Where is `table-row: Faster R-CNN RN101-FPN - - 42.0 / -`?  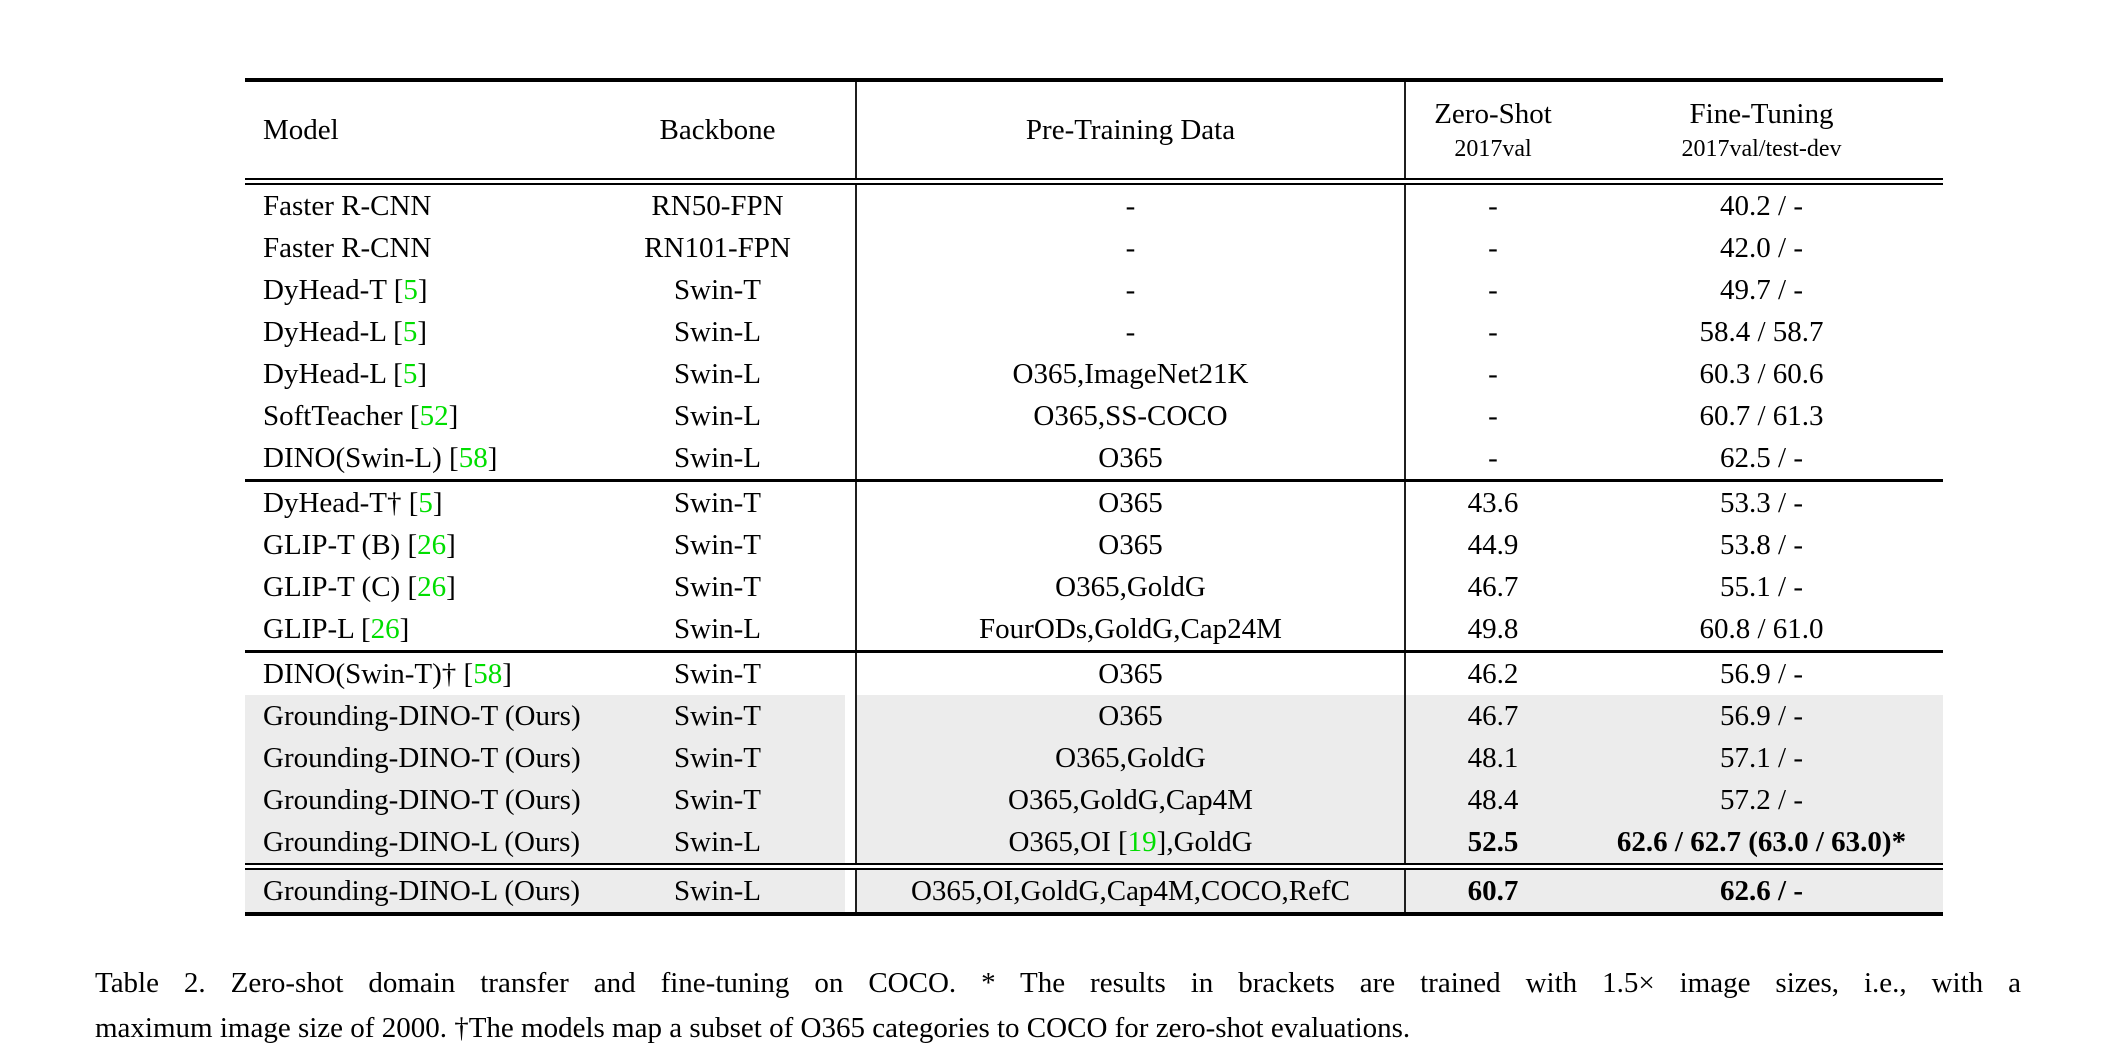
table-row: Faster R-CNN RN101-FPN - - 42.0 / - is located at coordinates (1094, 248).